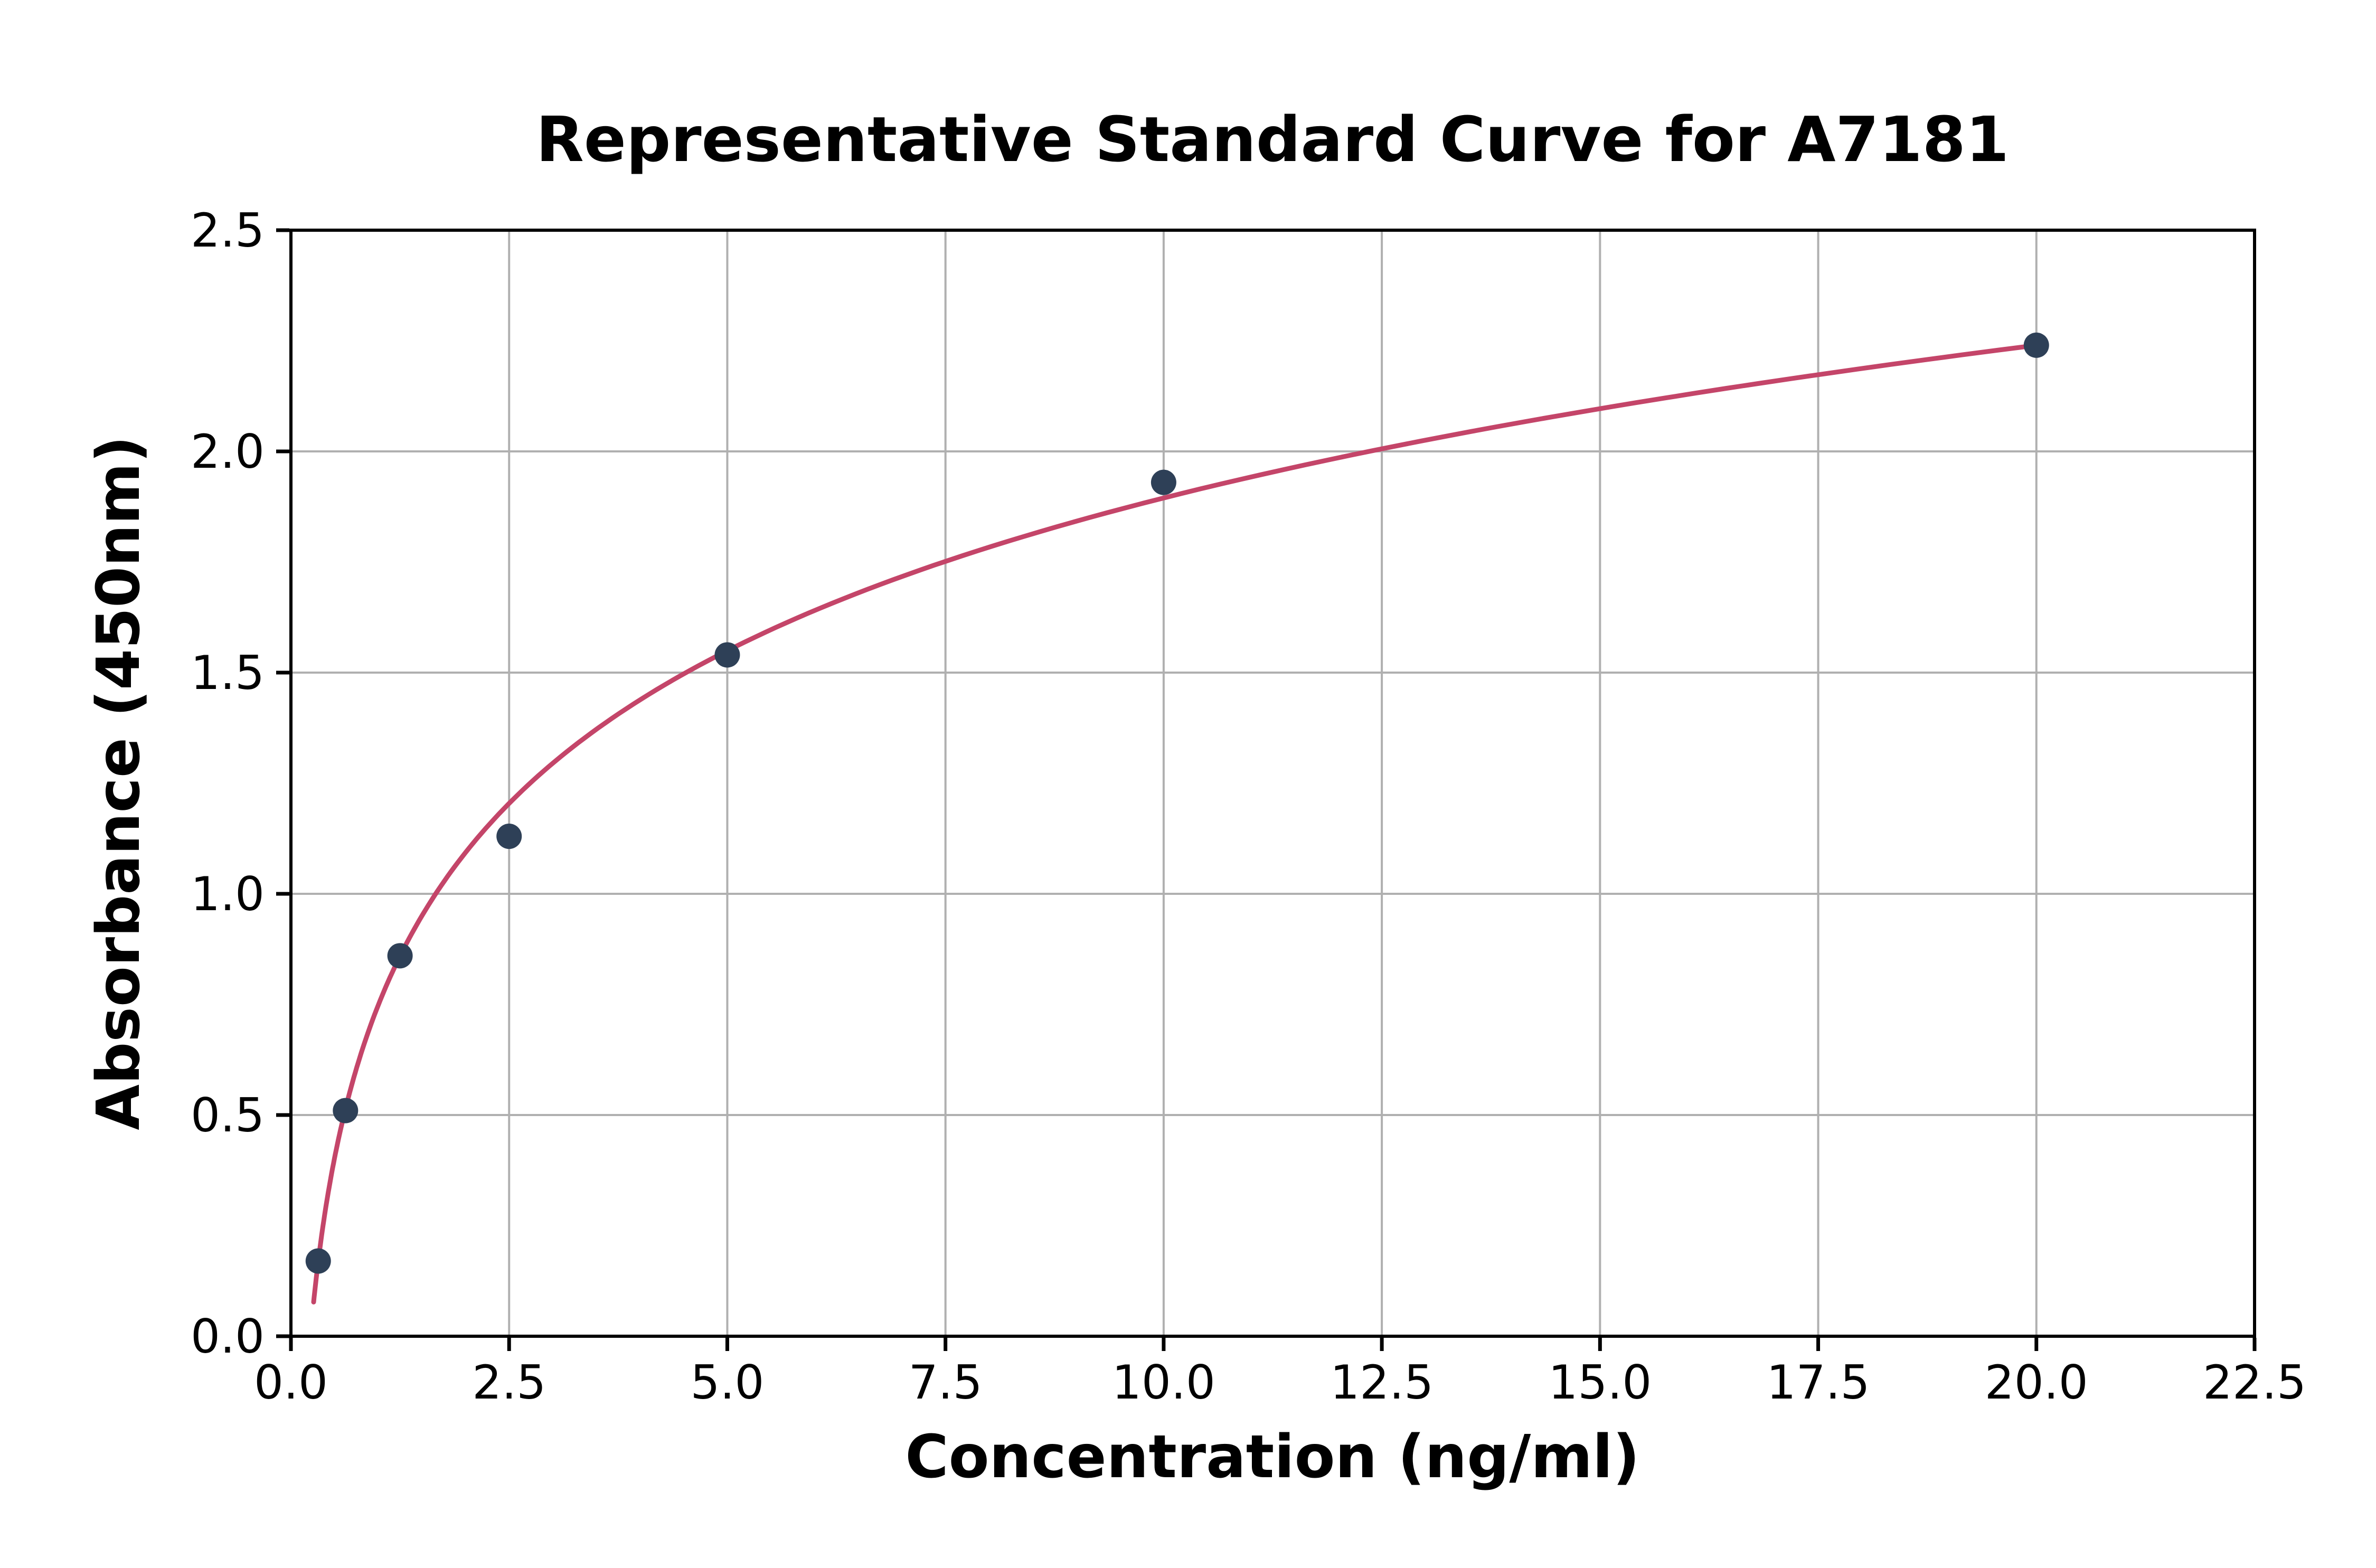 This screenshot has height=1568, width=2376. I want to click on x-tick-label: 10.0, so click(1164, 1383).